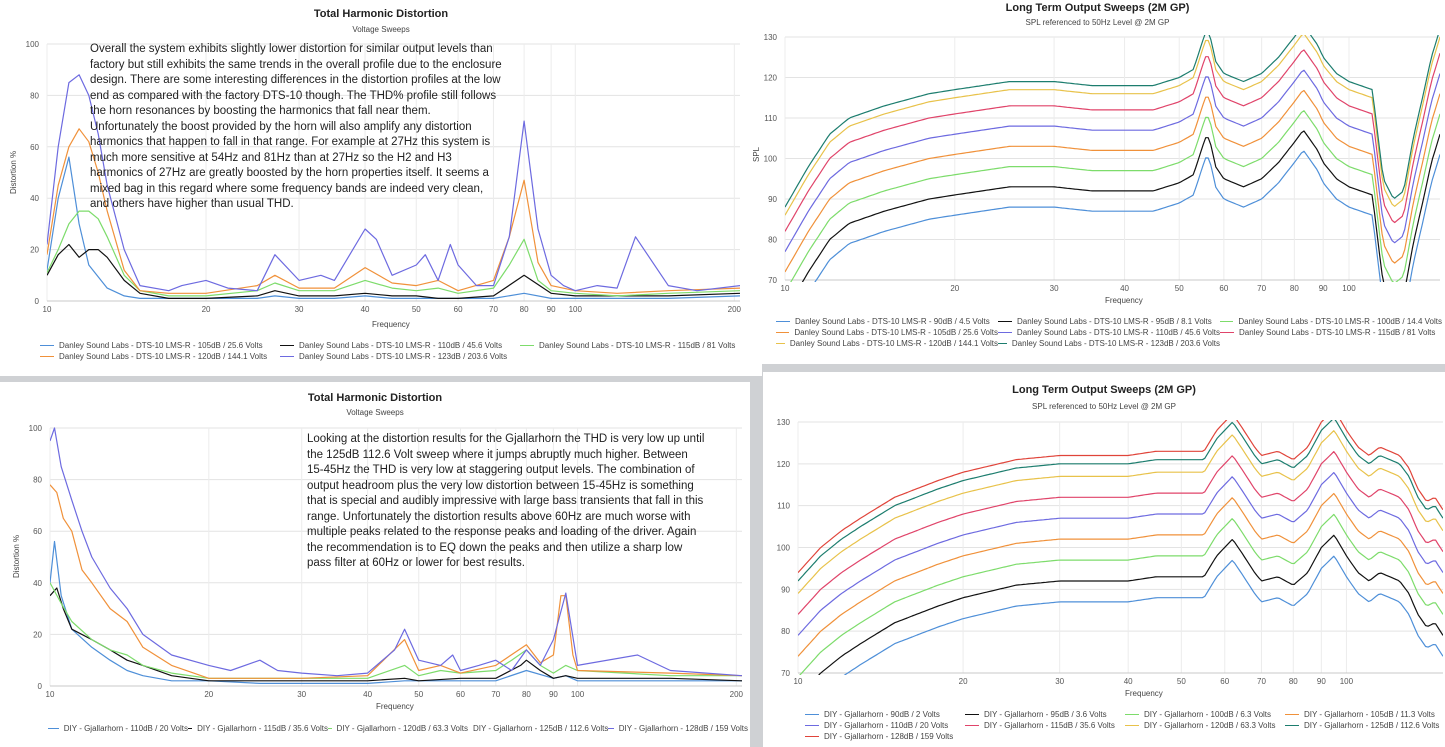 The width and height of the screenshot is (1445, 747). I want to click on x-axis-label: Frequency, so click(391, 324).